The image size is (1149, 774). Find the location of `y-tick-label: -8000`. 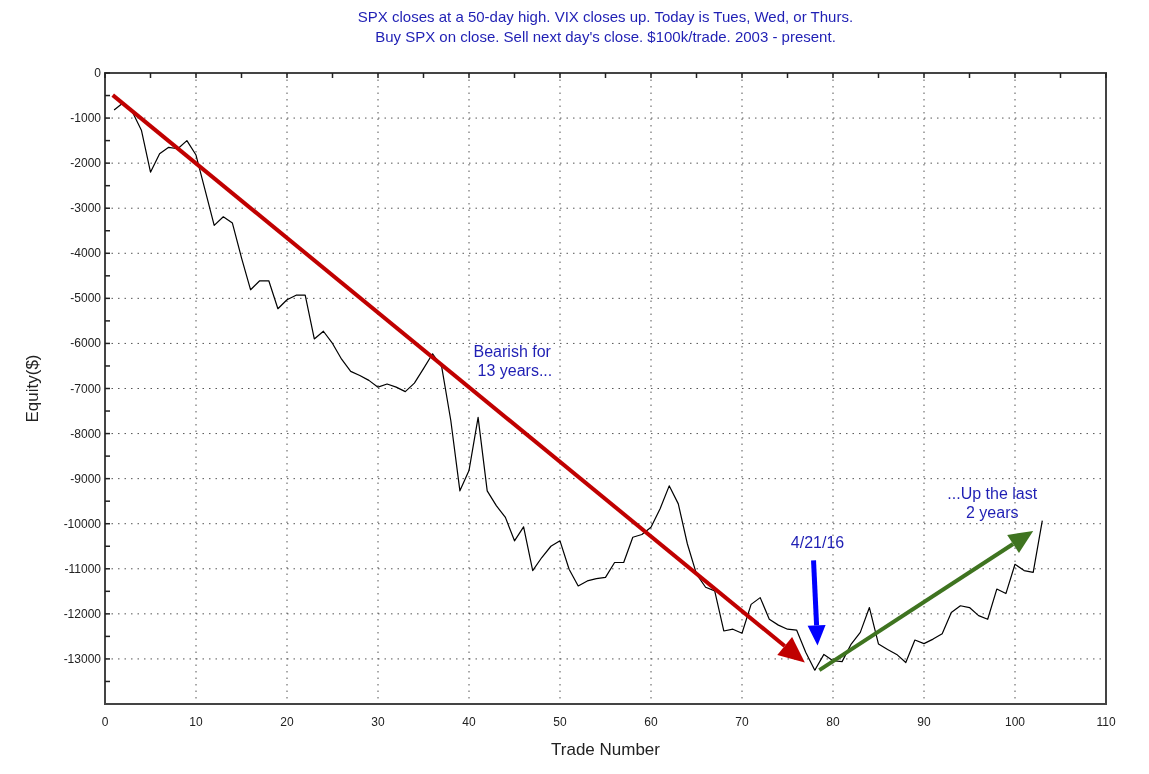

y-tick-label: -8000 is located at coordinates (86, 433).